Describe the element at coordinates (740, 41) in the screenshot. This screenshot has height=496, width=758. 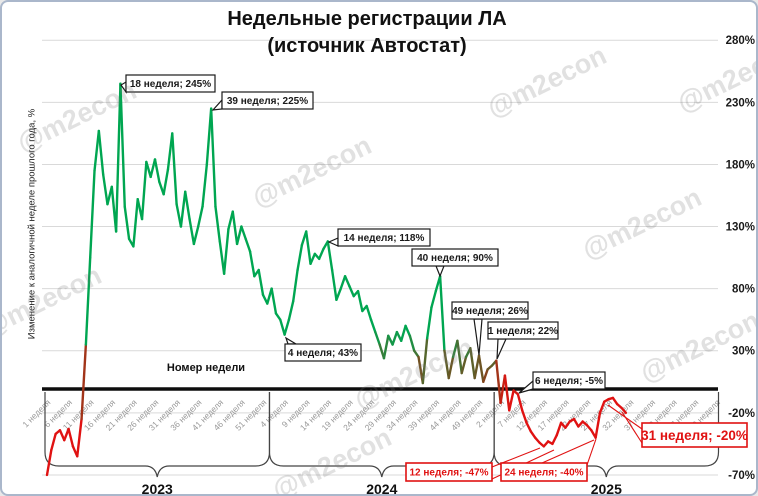
I see `y-tick-label: 280%` at that location.